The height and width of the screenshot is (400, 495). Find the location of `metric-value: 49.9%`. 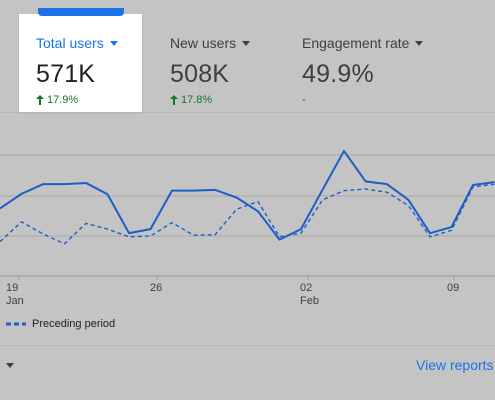

metric-value: 49.9% is located at coordinates (338, 74).